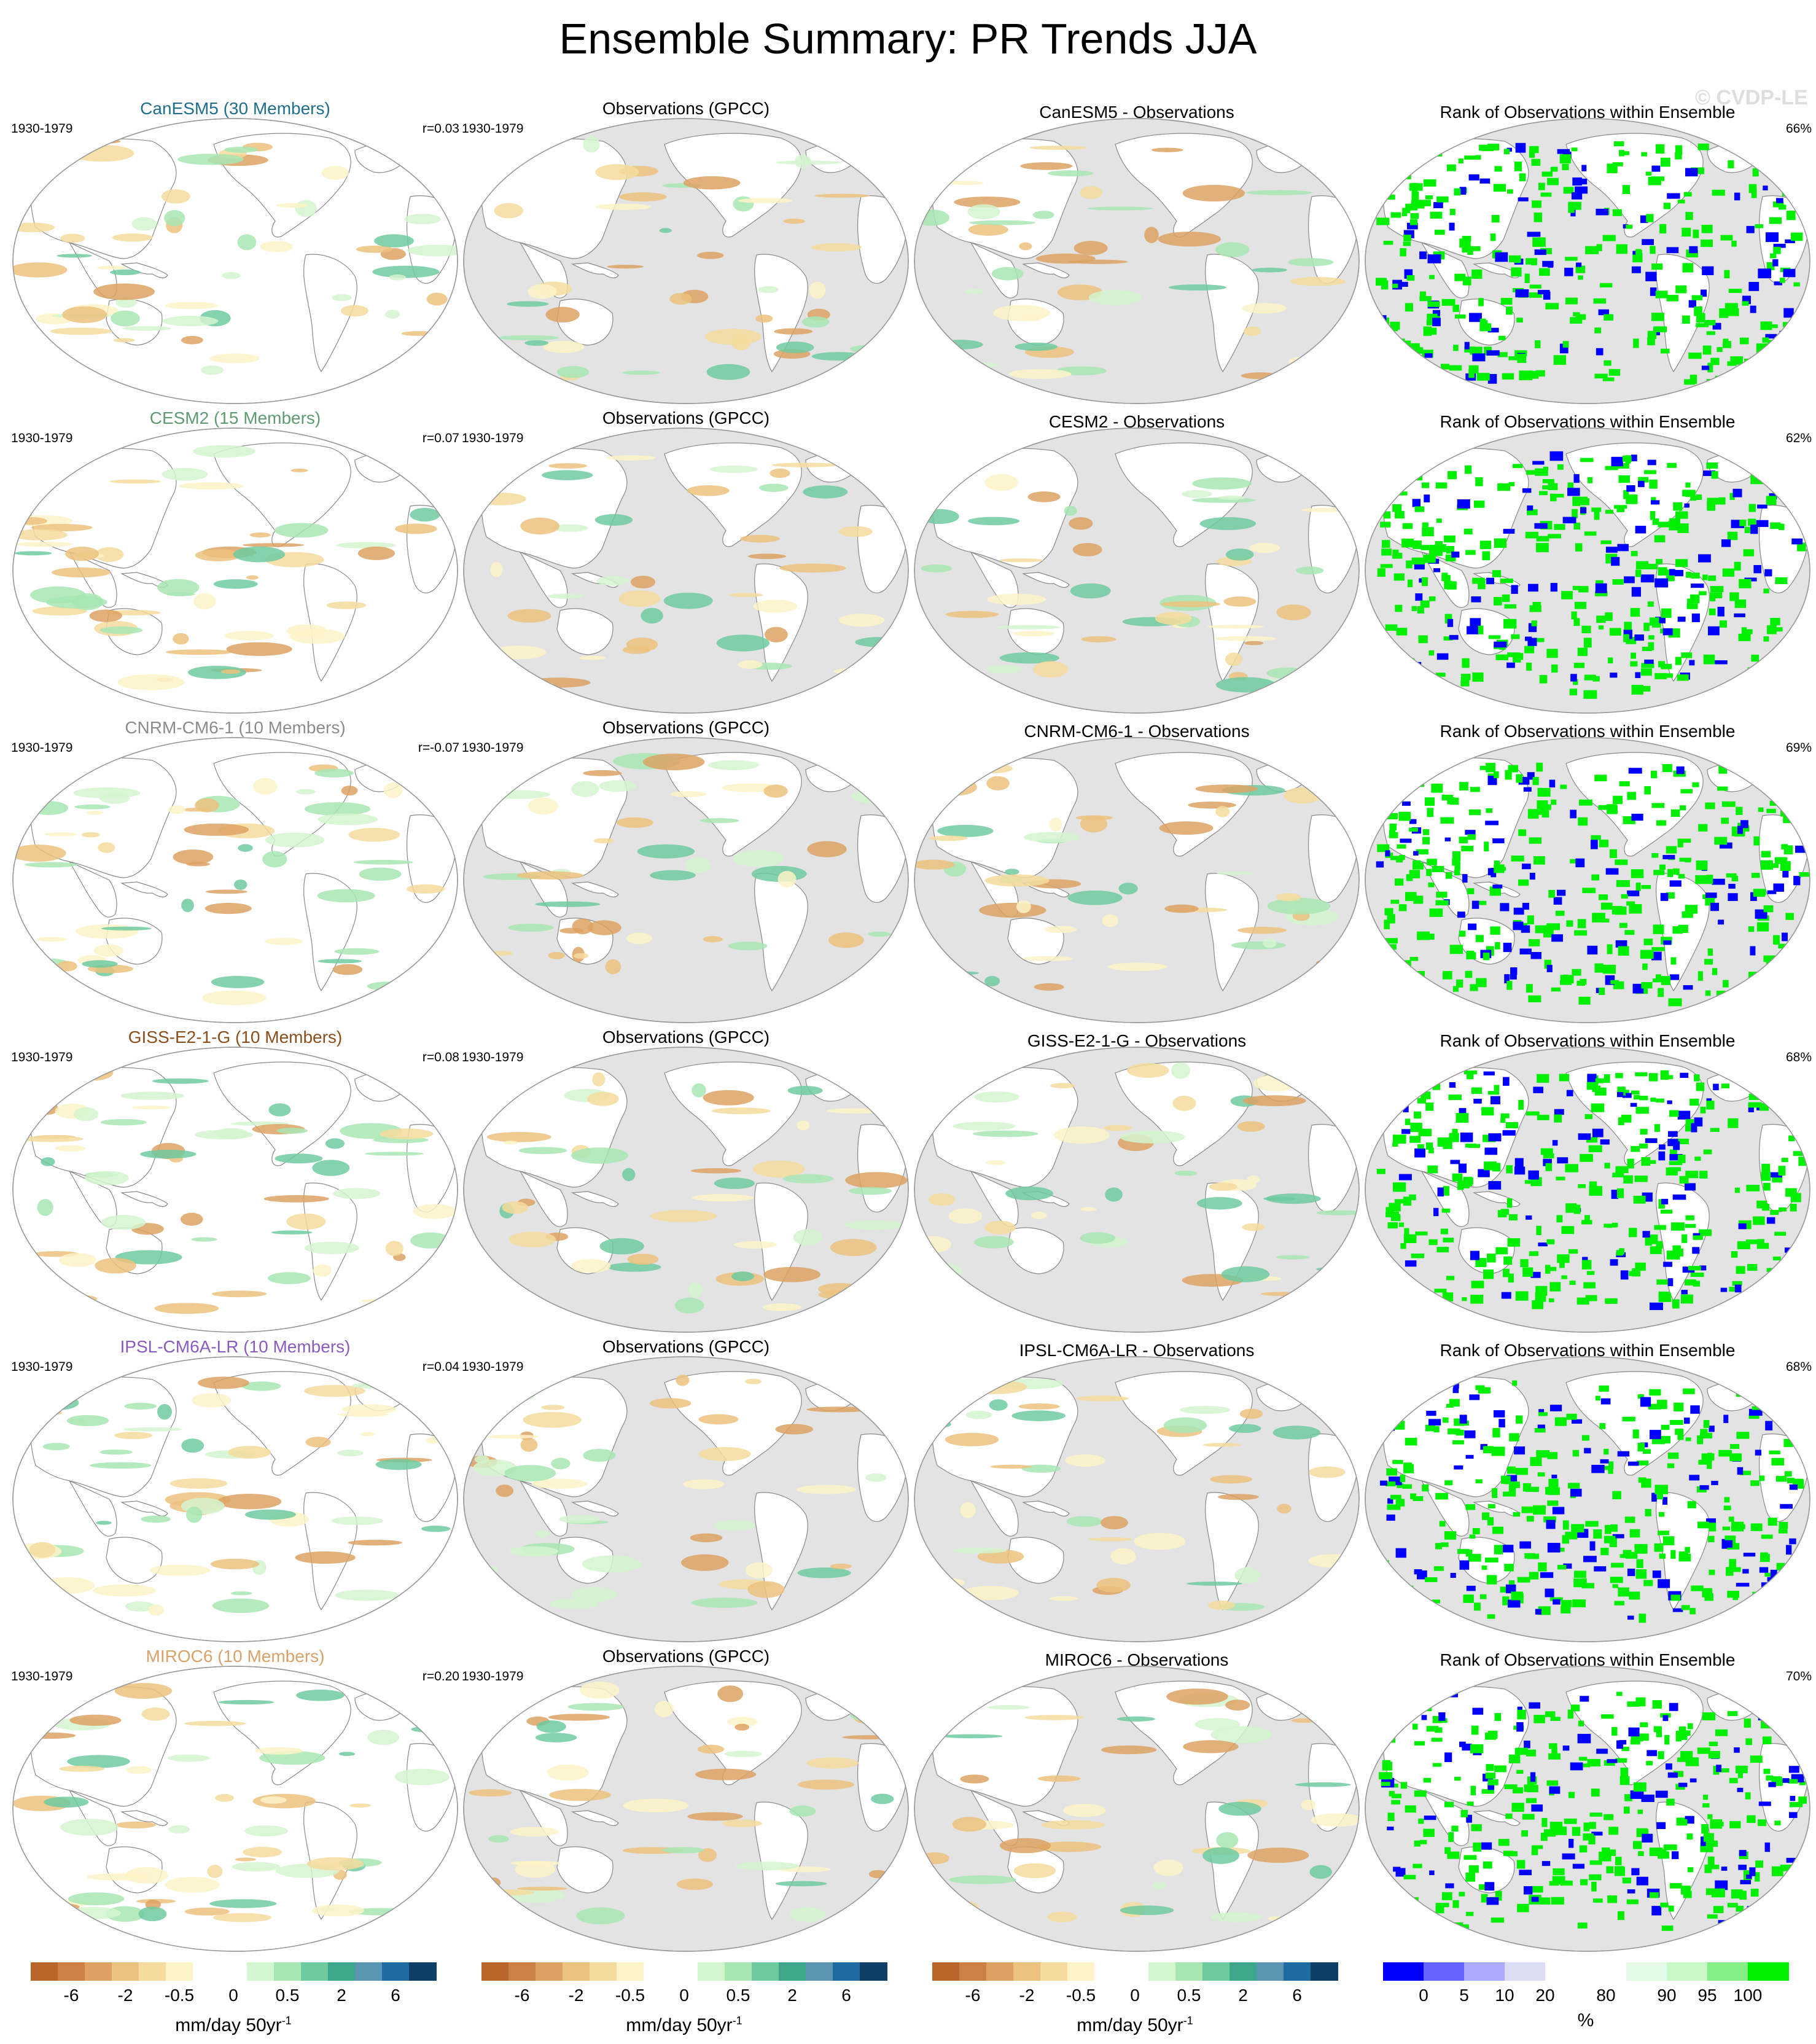 This screenshot has height=2044, width=1816. I want to click on model-panel: CanESM5 (30 Members) 1930-1979 r=0.03, so click(235, 251).